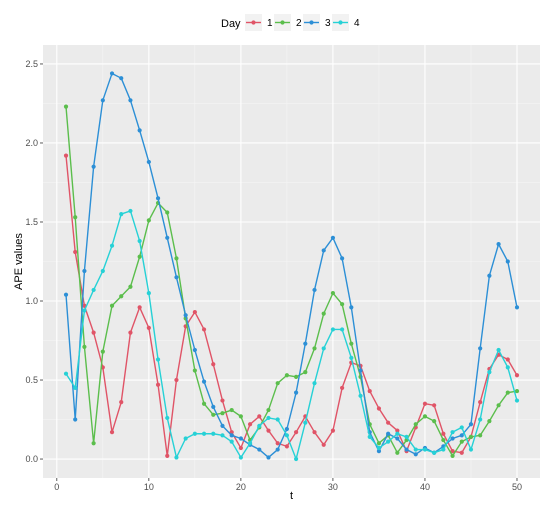 The height and width of the screenshot is (507, 550). I want to click on y-tick-label: 0.5, so click(31, 380).